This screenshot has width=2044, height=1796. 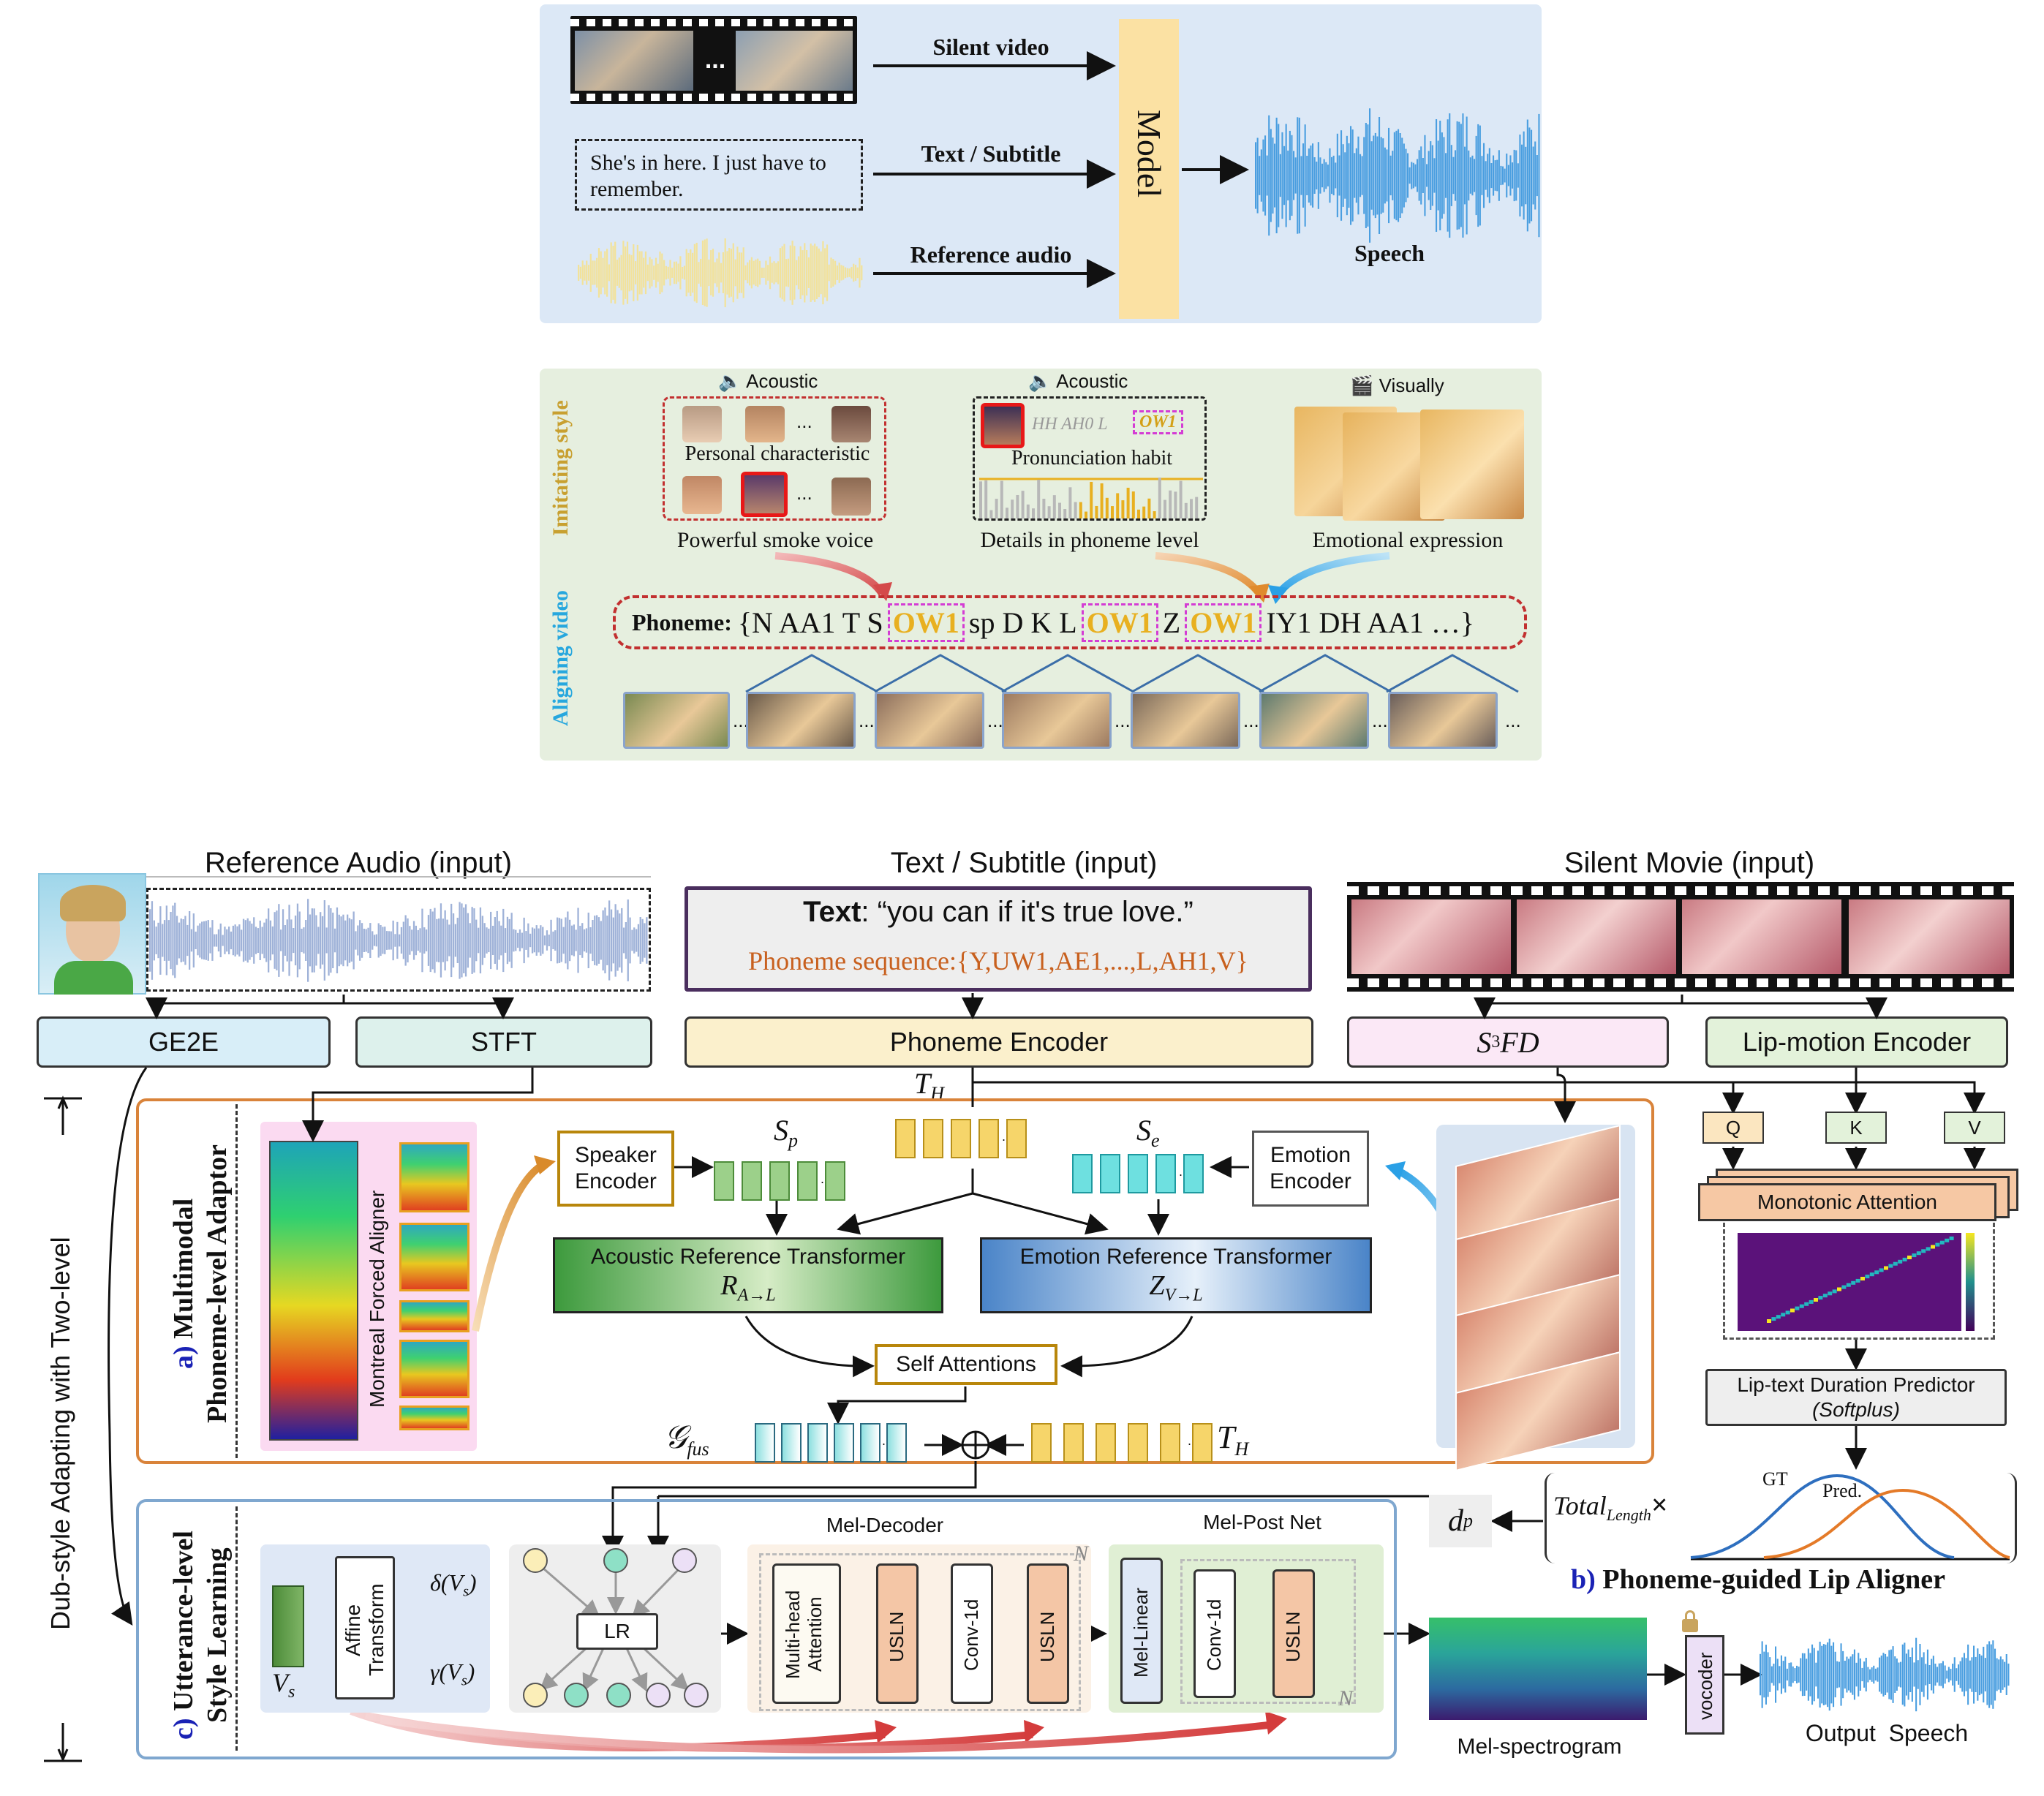 I want to click on left-span-arrow, so click(x=63, y=1428).